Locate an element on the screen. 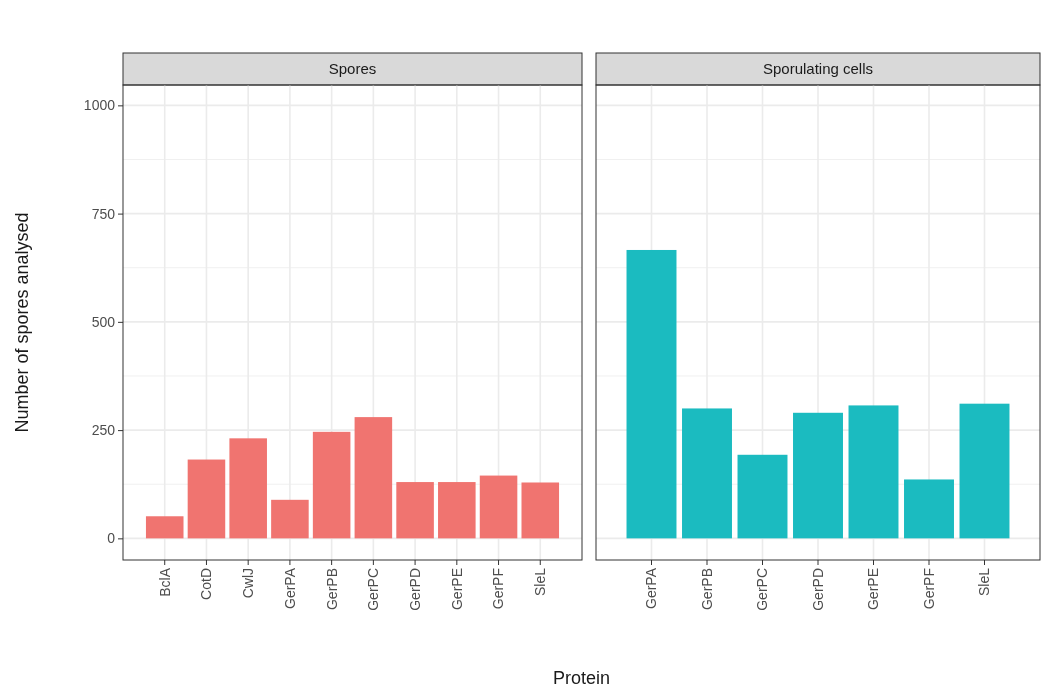 Image resolution: width=1044 pixels, height=690 pixels. x-tick-label: BclA is located at coordinates (164, 582).